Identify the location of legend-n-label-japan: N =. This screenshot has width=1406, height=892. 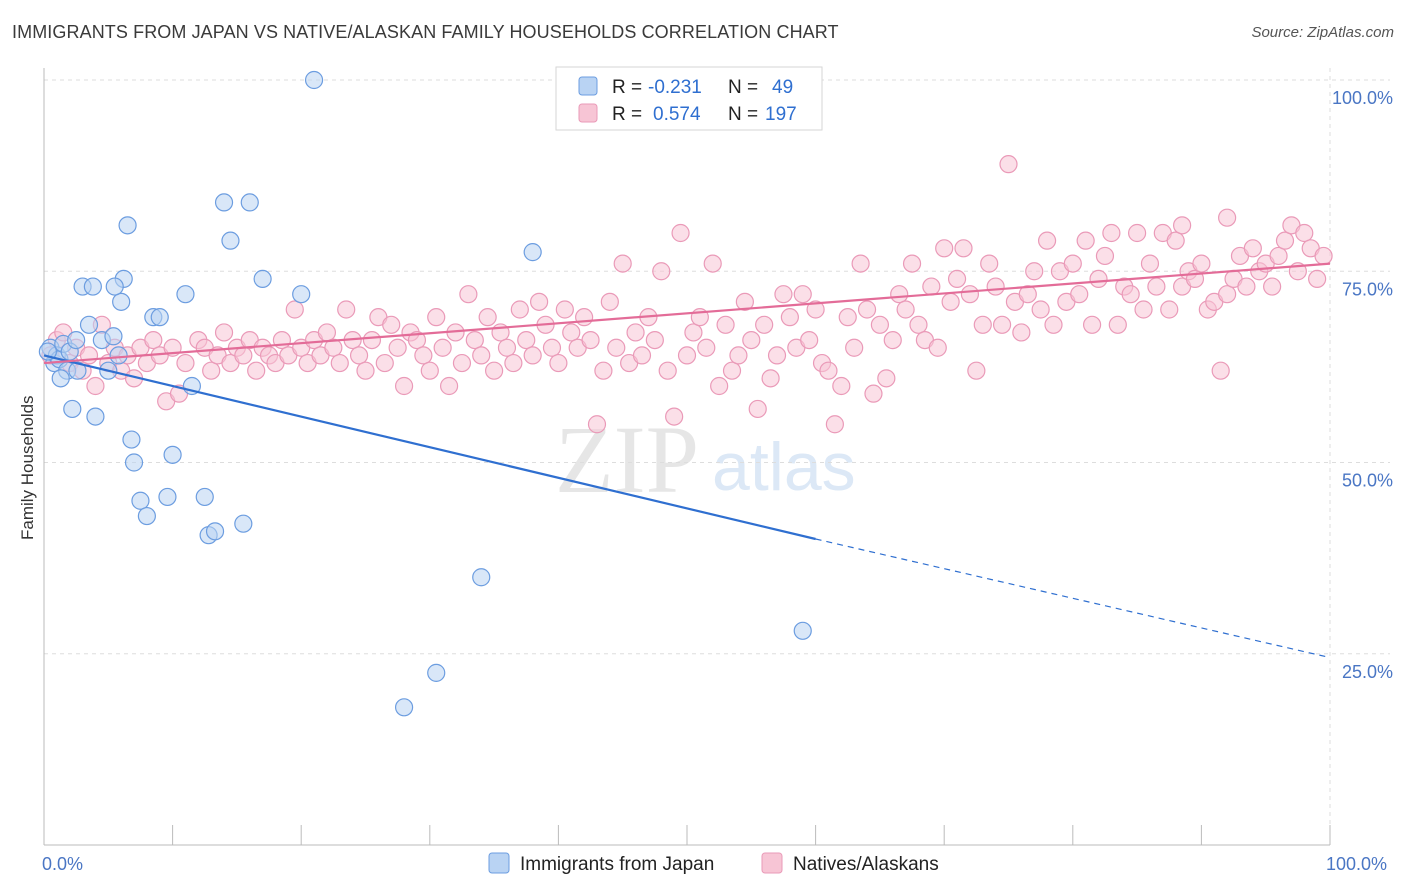
(743, 87).